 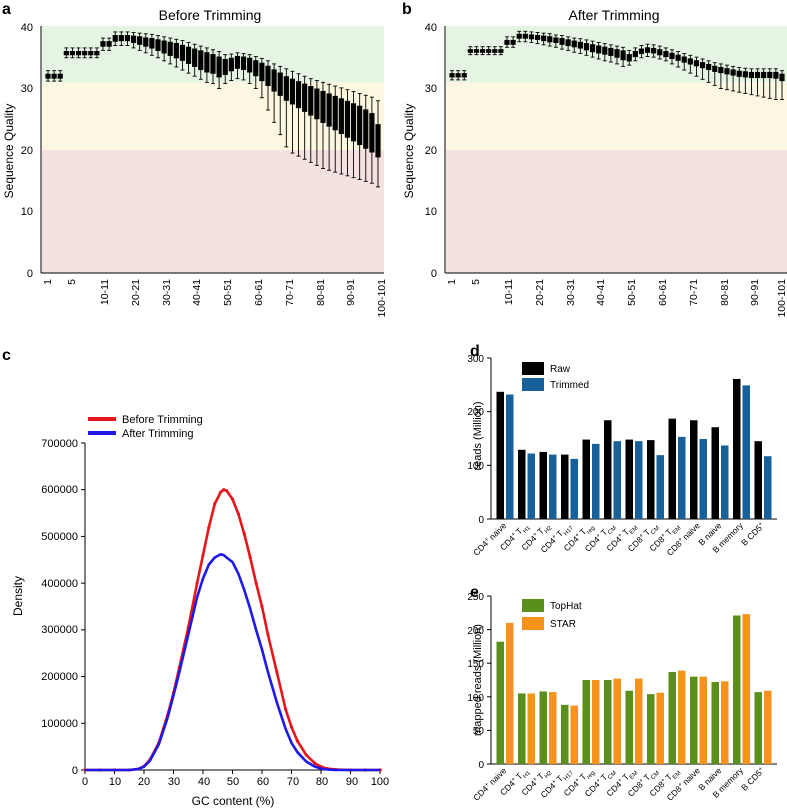 What do you see at coordinates (753, 779) in the screenshot?
I see `category-label: B CD5+` at bounding box center [753, 779].